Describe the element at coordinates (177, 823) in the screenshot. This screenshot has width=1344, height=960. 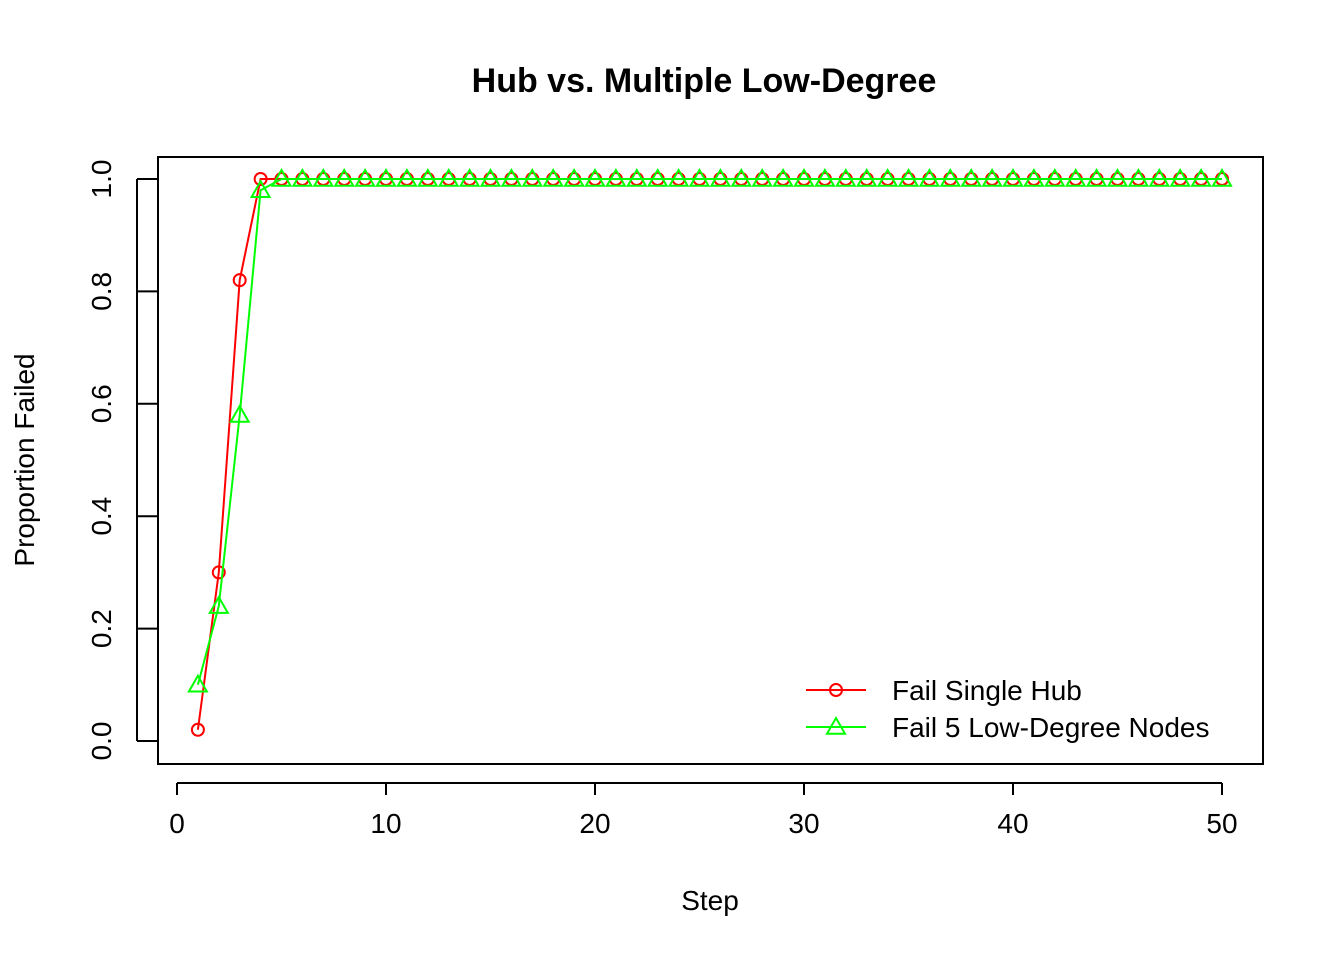
I see `x-tick-label: 0` at that location.